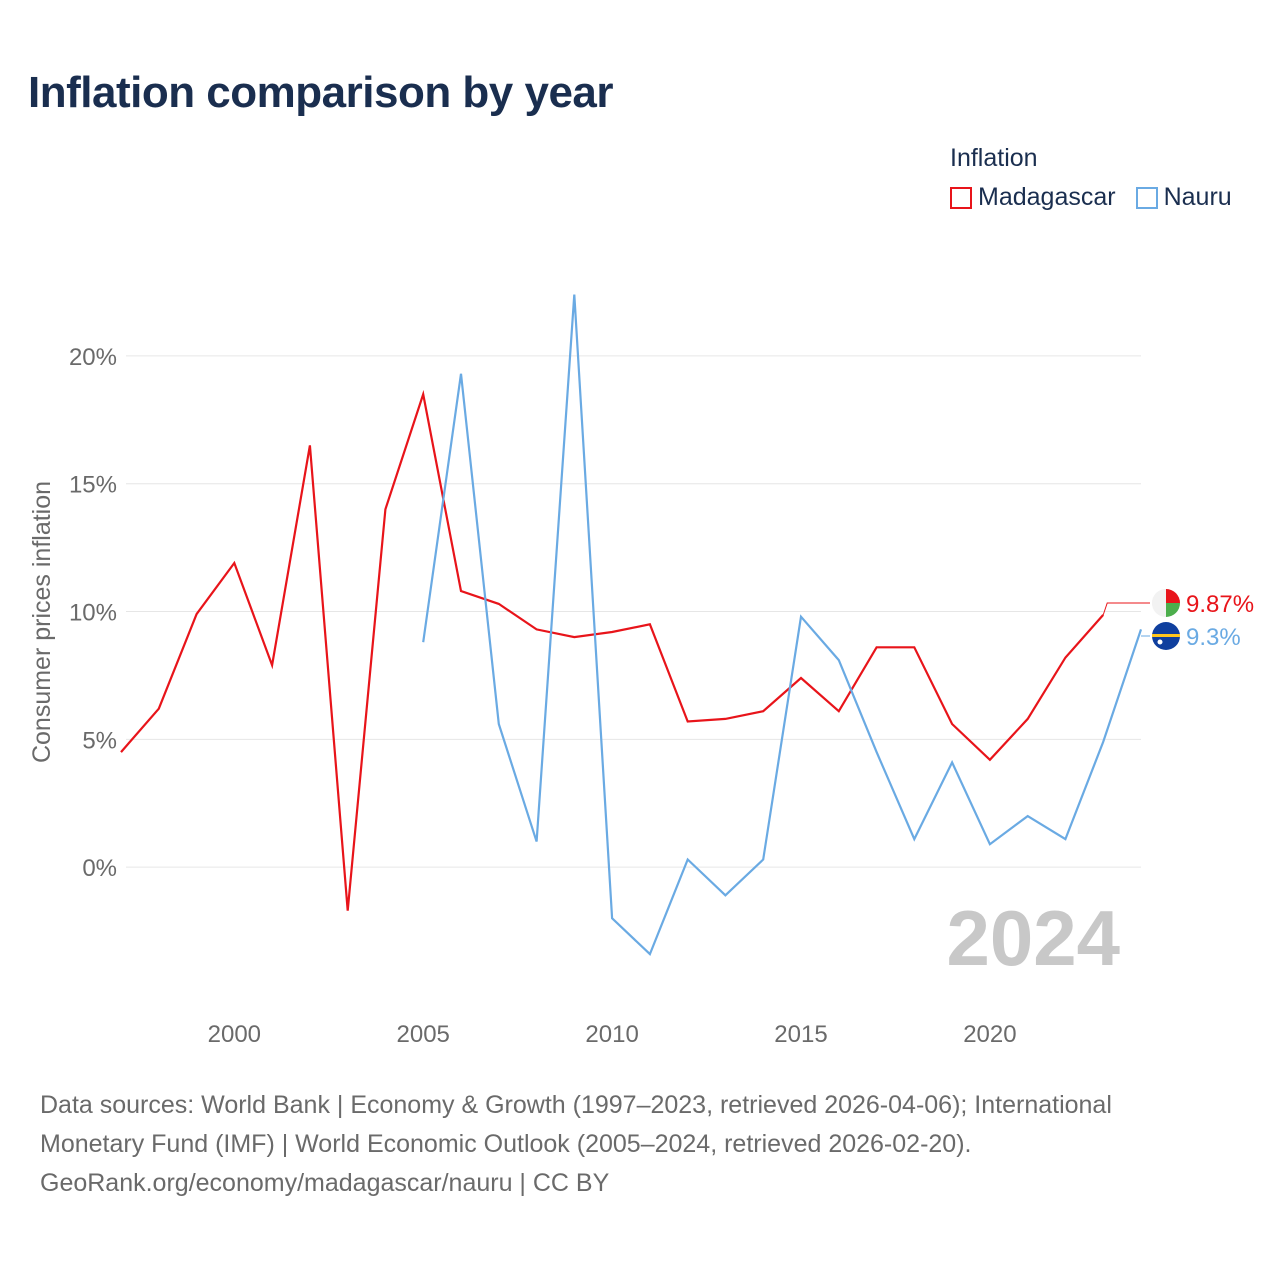  What do you see at coordinates (321, 92) in the screenshot?
I see `chart-title: Inflation comparison by year` at bounding box center [321, 92].